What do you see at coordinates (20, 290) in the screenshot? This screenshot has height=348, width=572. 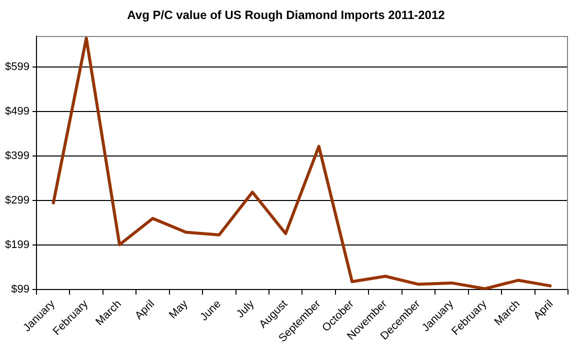 I see `y-tick-label: $99` at bounding box center [20, 290].